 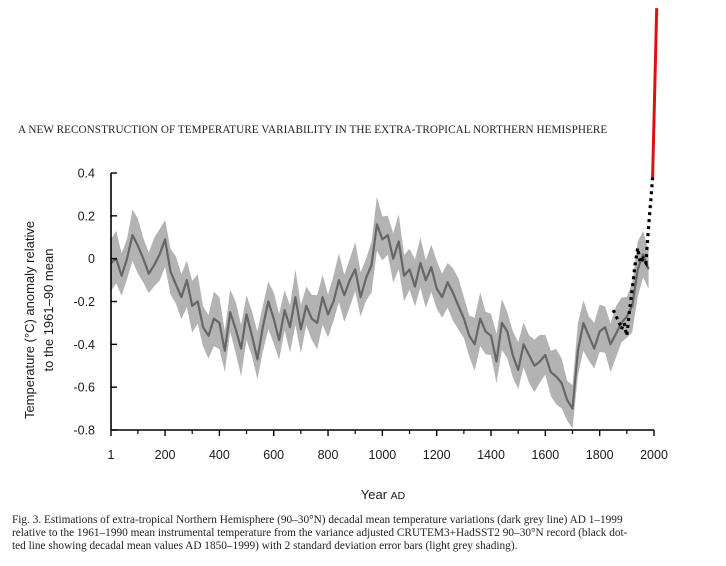 What do you see at coordinates (545, 455) in the screenshot?
I see `x-tick-label: 1600` at bounding box center [545, 455].